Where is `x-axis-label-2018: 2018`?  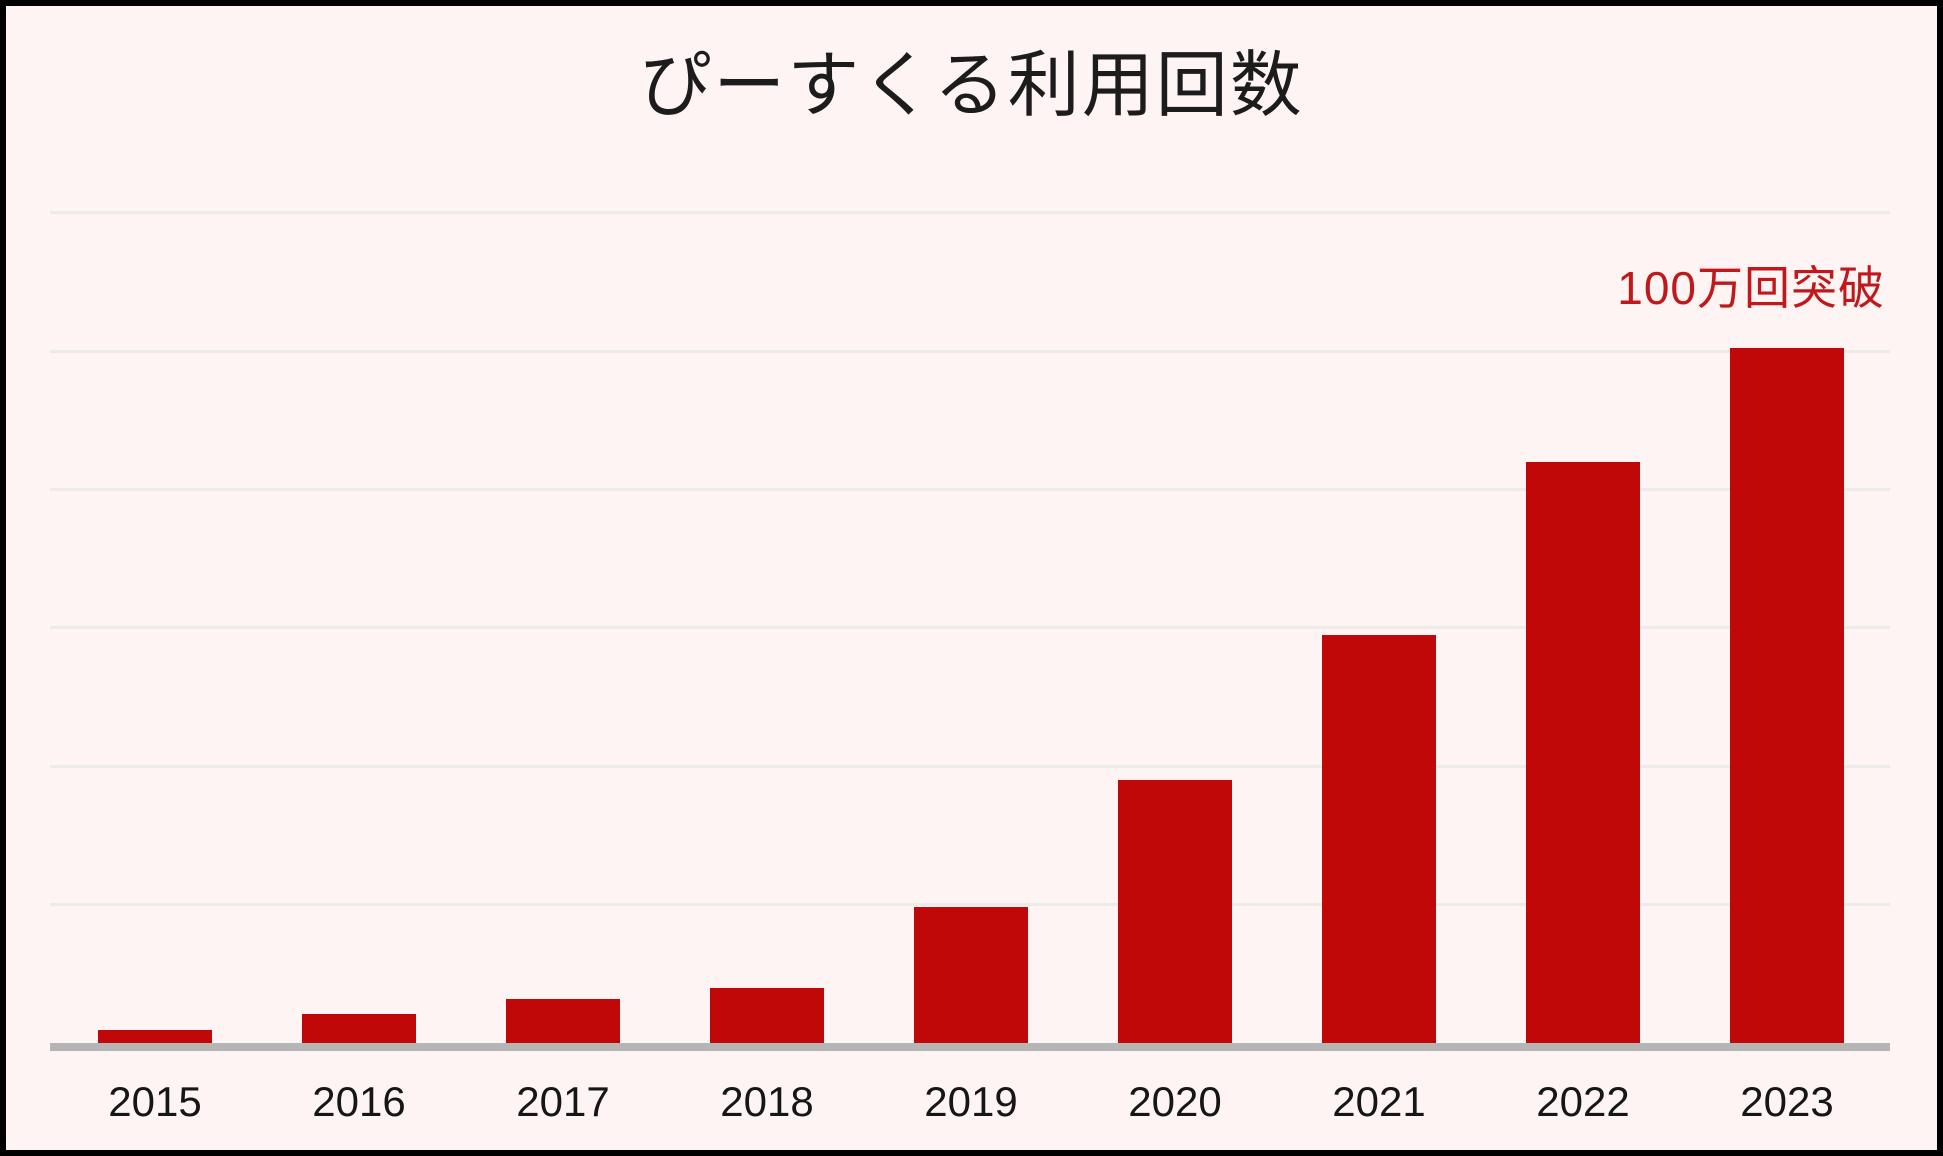 x-axis-label-2018: 2018 is located at coordinates (767, 1101).